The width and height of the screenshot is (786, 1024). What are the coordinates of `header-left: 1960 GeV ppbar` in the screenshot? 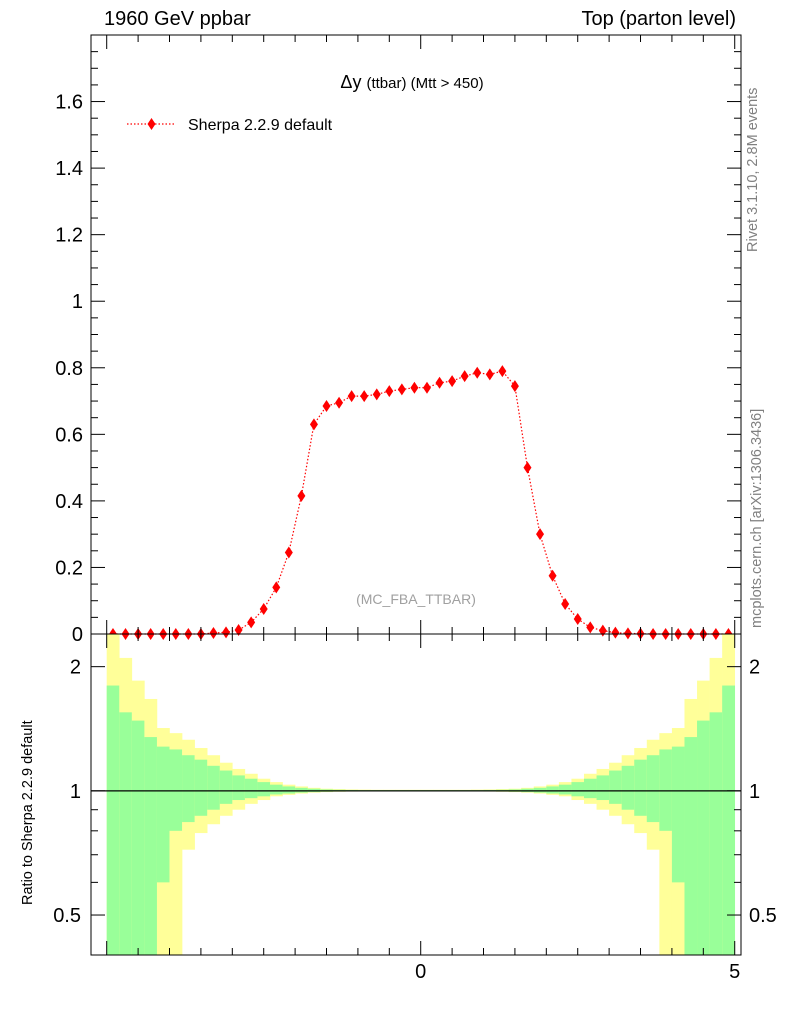 It's located at (177, 19).